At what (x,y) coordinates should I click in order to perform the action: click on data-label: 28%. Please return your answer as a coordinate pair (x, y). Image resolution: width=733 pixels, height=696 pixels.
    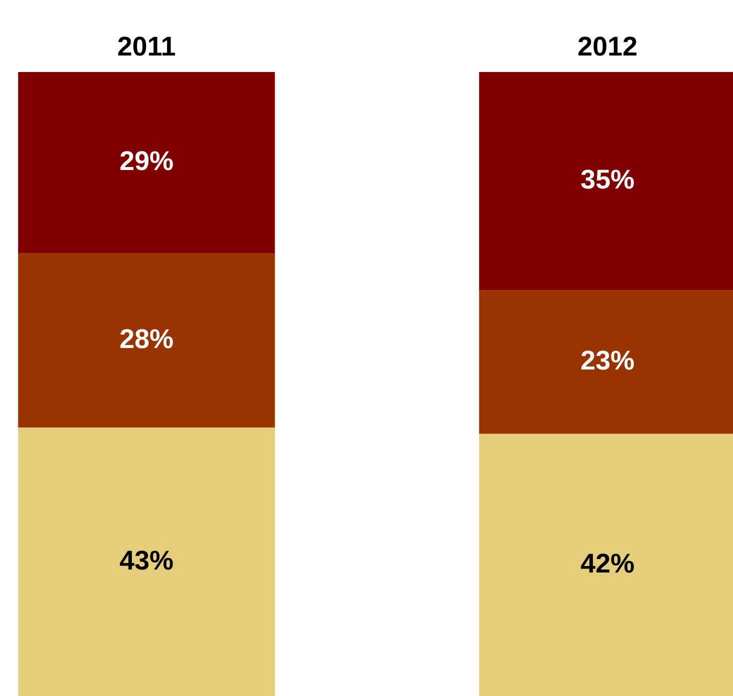
    Looking at the image, I should click on (146, 339).